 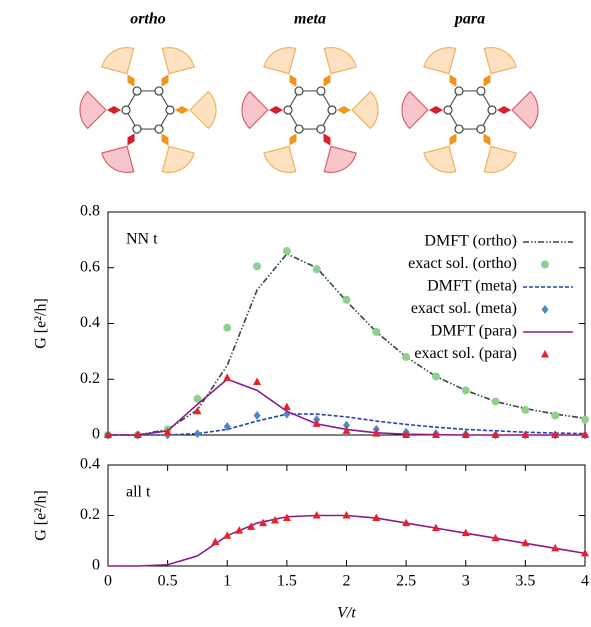 What do you see at coordinates (168, 581) in the screenshot?
I see `x-tick-label: 0.5` at bounding box center [168, 581].